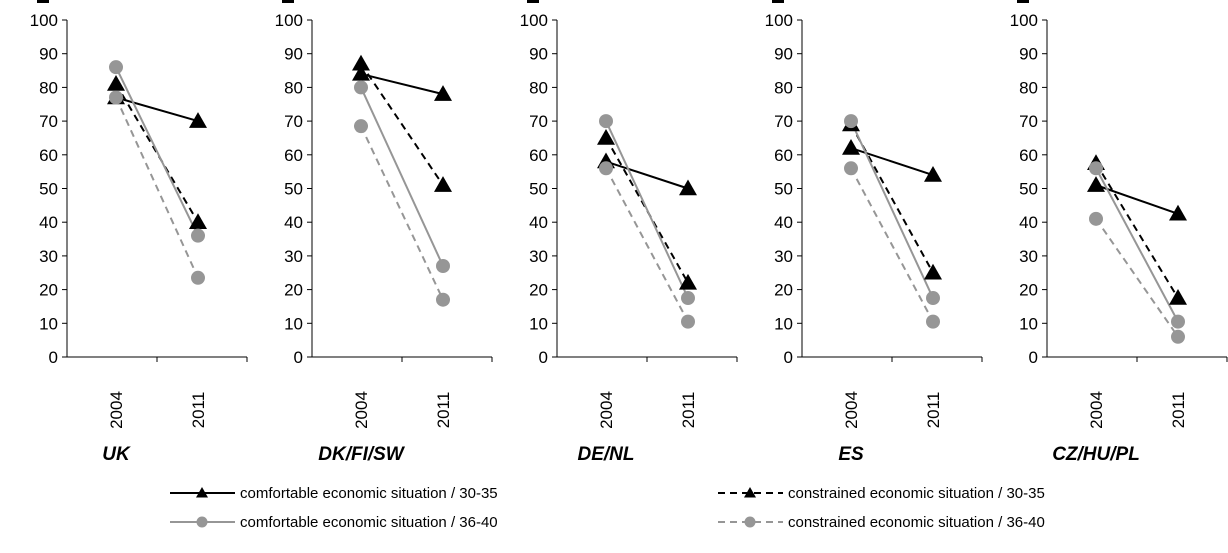 The height and width of the screenshot is (553, 1228). I want to click on panel-label: CZ/HU/PL, so click(1096, 454).